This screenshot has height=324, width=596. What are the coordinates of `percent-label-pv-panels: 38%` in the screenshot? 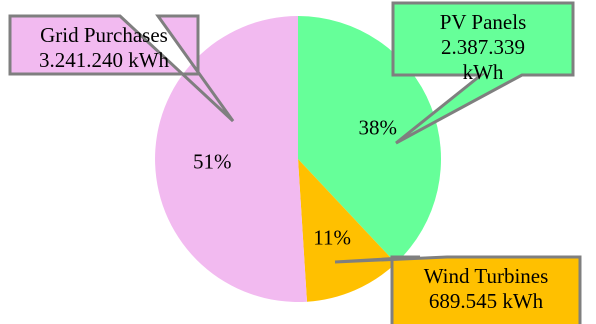 It's located at (378, 127).